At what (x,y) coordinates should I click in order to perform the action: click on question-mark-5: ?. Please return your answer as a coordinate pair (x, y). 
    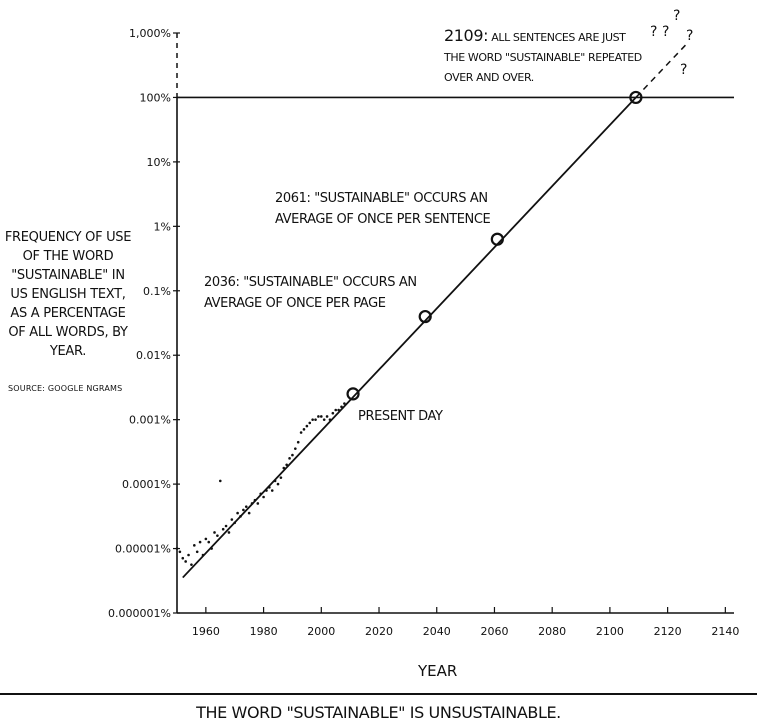
    Looking at the image, I should click on (684, 70).